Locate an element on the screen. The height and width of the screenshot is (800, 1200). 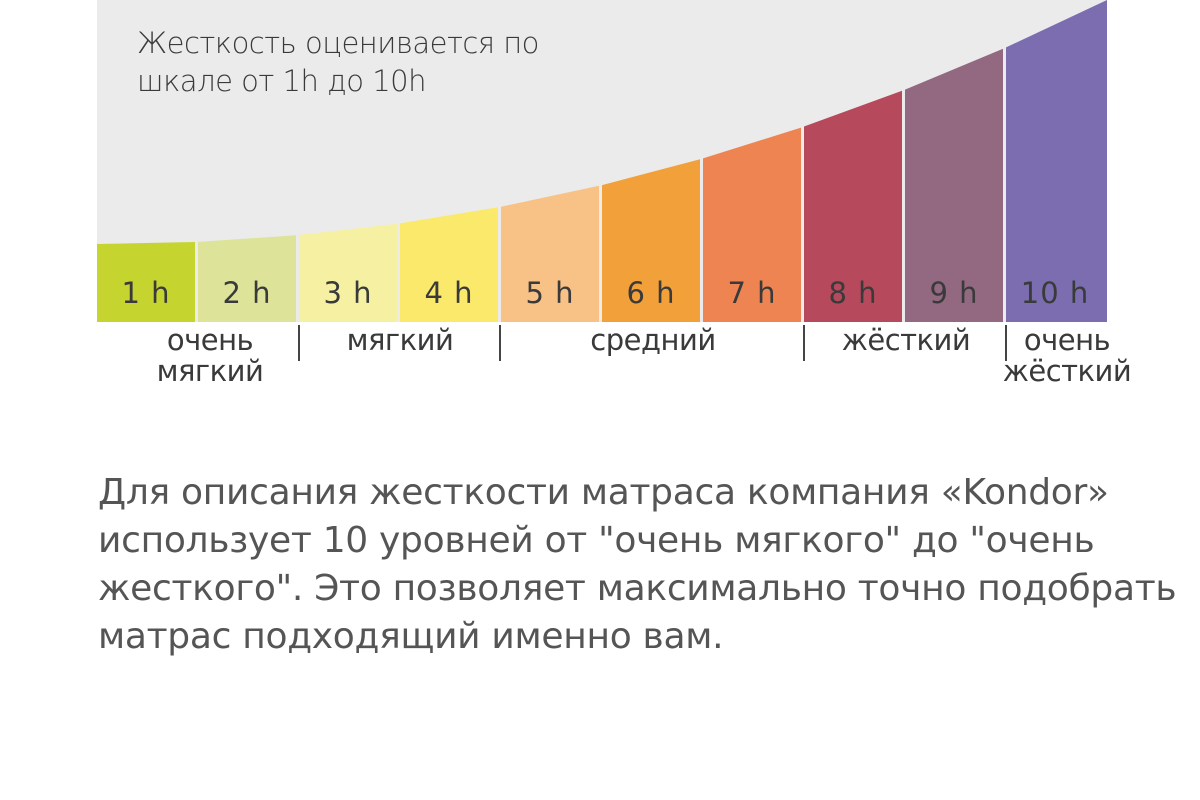
hardness-bar-labels: 1 h 2 h 3 h 4 h 5 h 6 h 7 h 8 h 9 h 10 h is located at coordinates (605, 293).